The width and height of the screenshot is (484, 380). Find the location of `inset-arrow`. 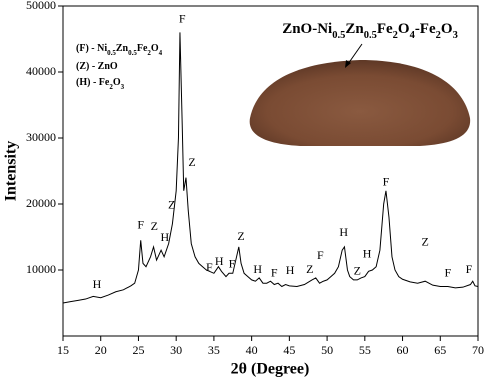

inset-arrow is located at coordinates (355, 54).